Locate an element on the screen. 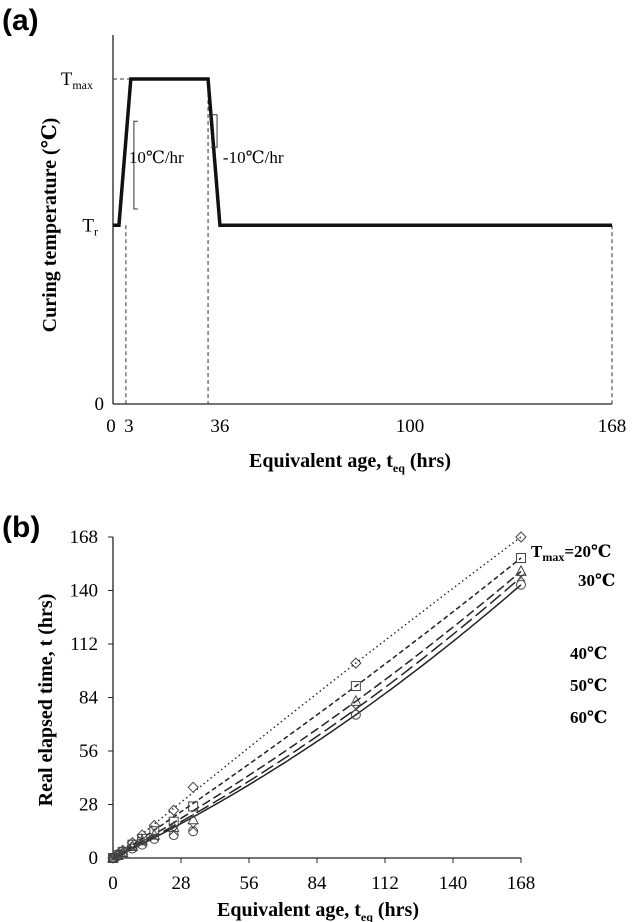  panel-b-label: (b) is located at coordinates (21, 527).